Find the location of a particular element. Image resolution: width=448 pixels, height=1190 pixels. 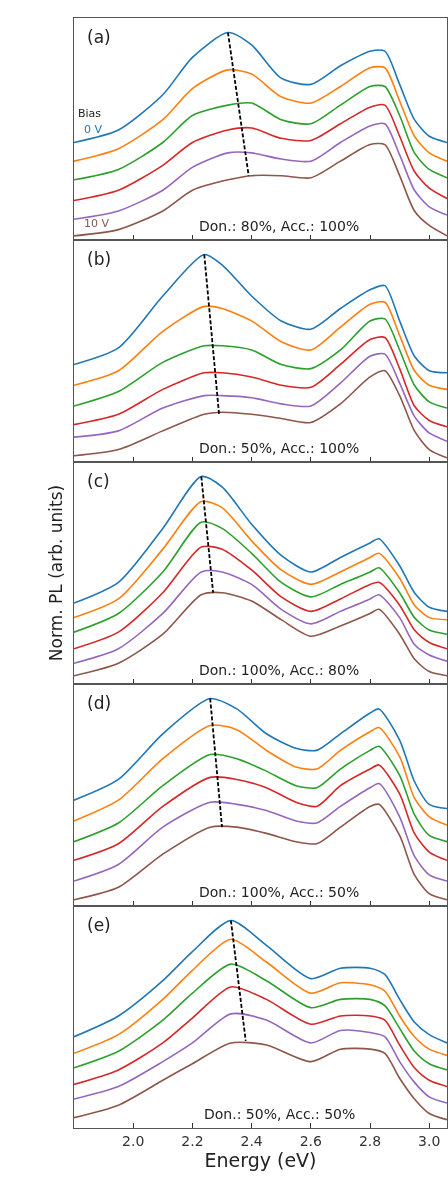

annotation: (a) is located at coordinates (99, 37).